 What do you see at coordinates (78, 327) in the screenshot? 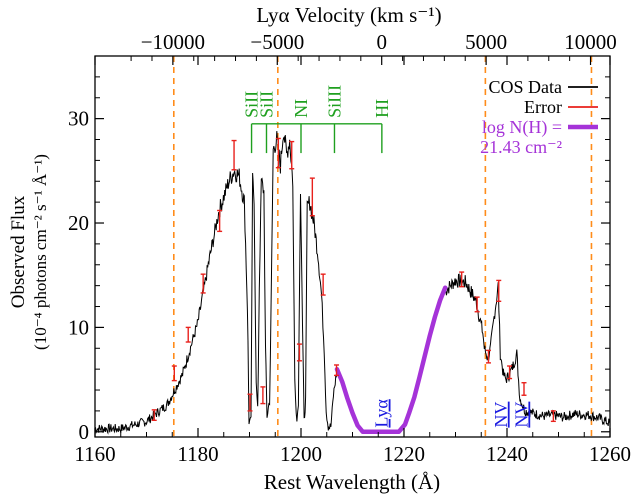
I see `y-tick-label: 10` at bounding box center [78, 327].